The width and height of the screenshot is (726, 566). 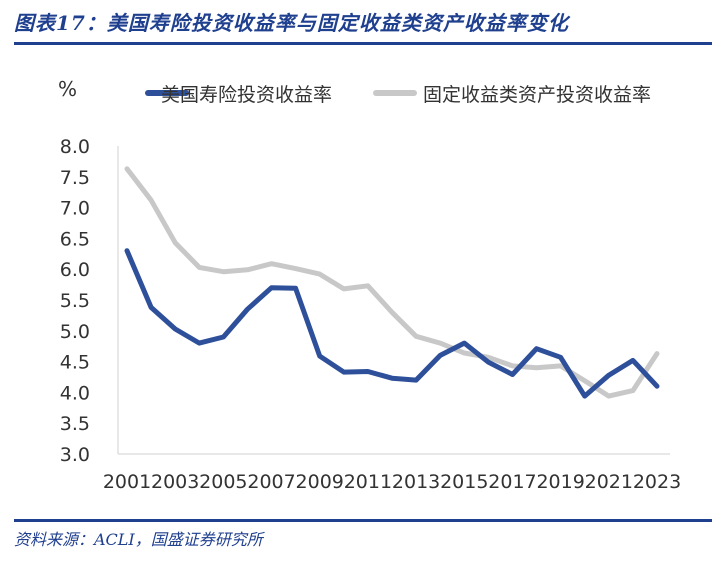 What do you see at coordinates (75, 147) in the screenshot?
I see `y-tick-label: 8.0` at bounding box center [75, 147].